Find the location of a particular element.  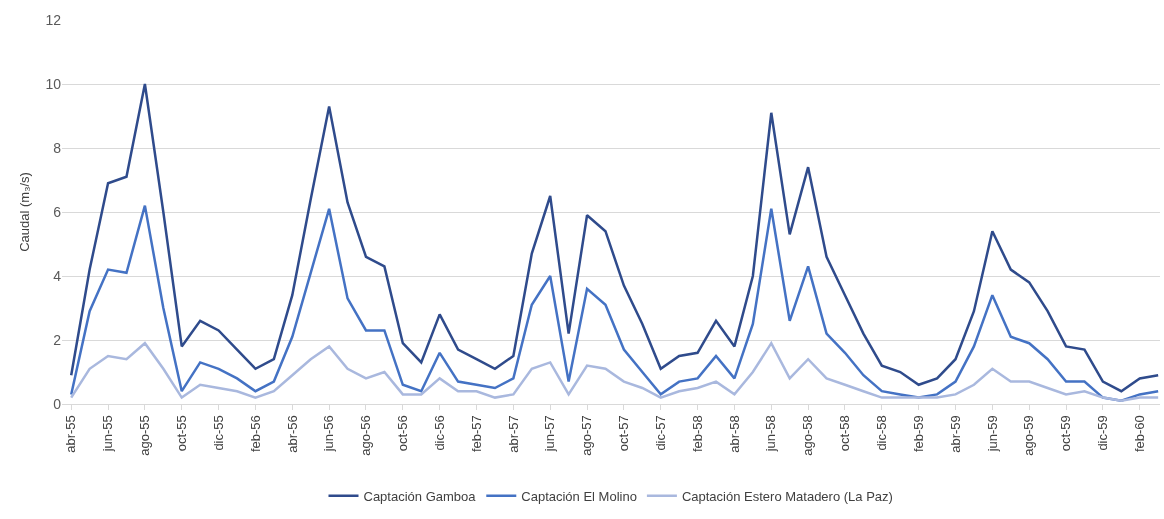

x-tick-label: abr-57 is located at coordinates (513, 434).